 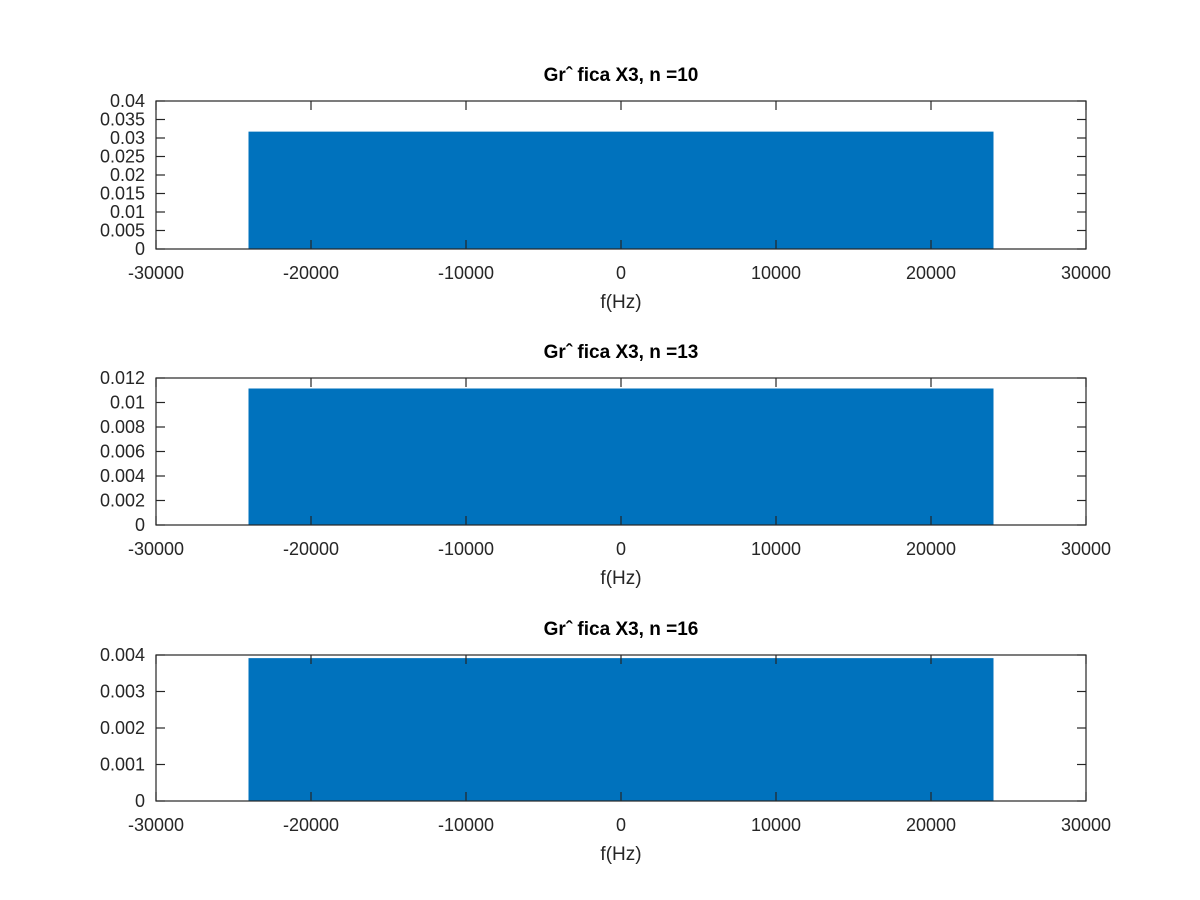 I want to click on subplot-title: Grˆ fica X3, n =10, so click(x=621, y=75).